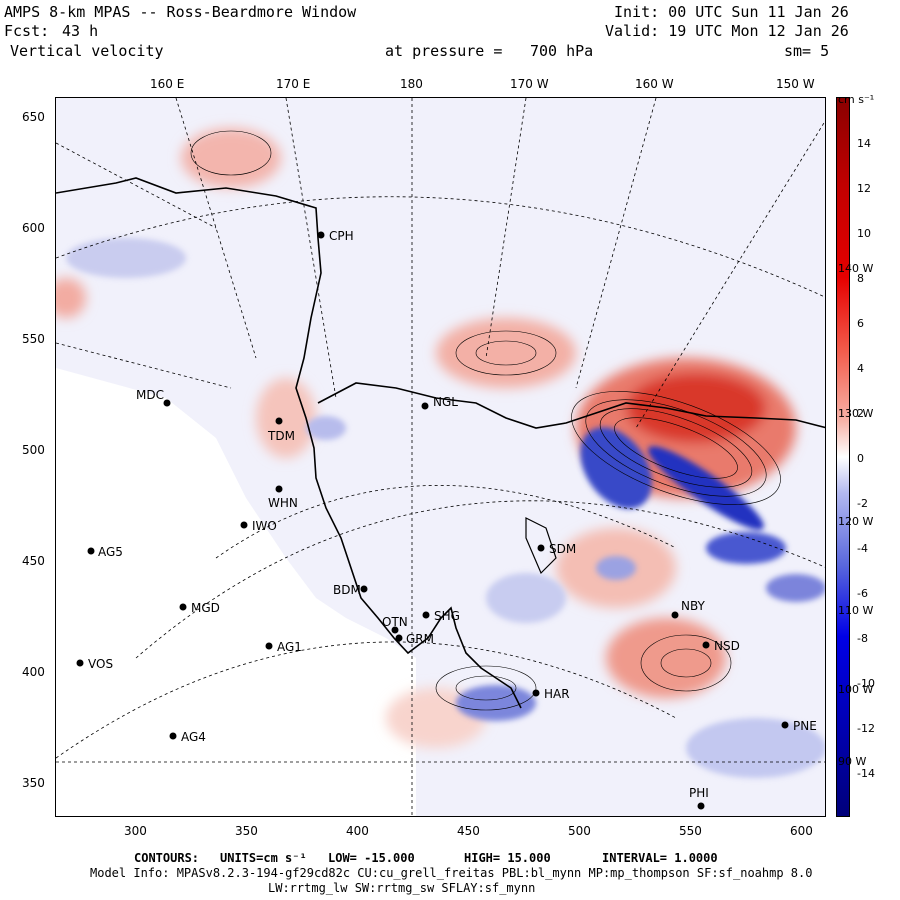  What do you see at coordinates (801, 831) in the screenshot?
I see `bottom-axis-tick: 600` at bounding box center [801, 831].